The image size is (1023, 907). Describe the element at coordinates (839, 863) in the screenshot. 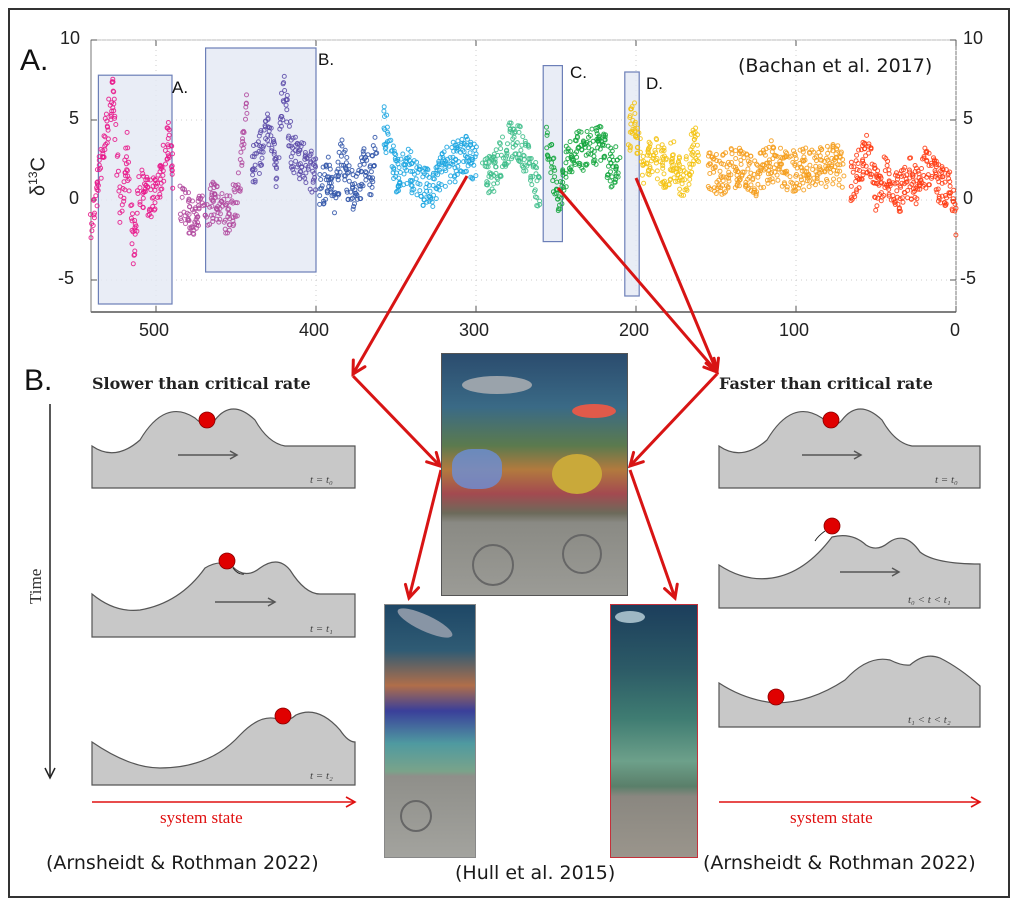

I see `right-arnsheidt-citation: (Arnsheidt & Rothman 2022)` at that location.